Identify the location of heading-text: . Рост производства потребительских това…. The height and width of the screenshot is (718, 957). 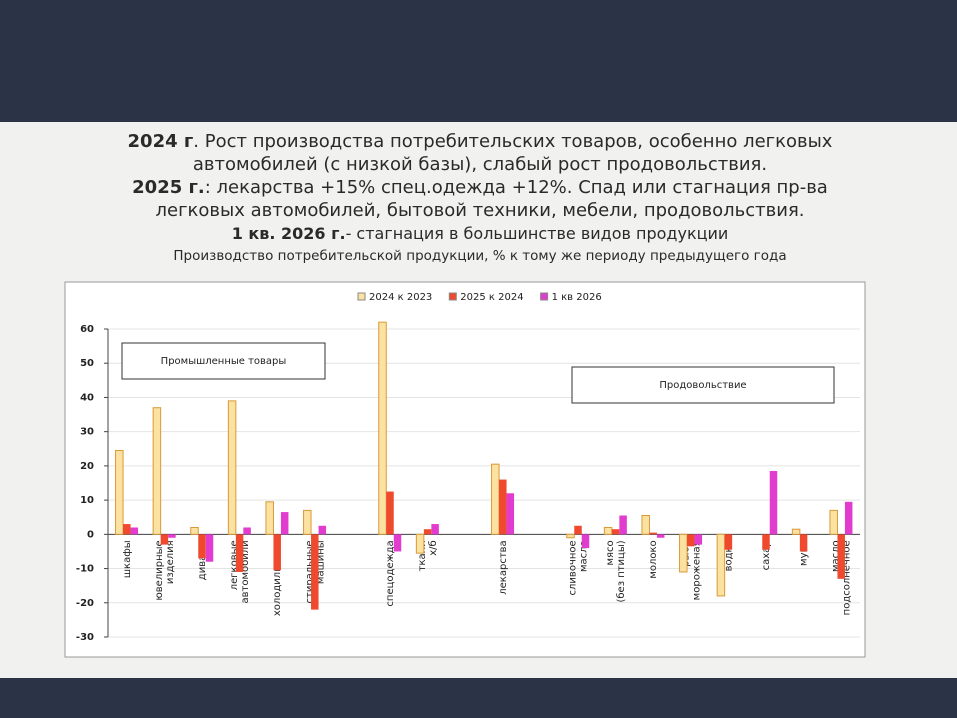
(512, 153).